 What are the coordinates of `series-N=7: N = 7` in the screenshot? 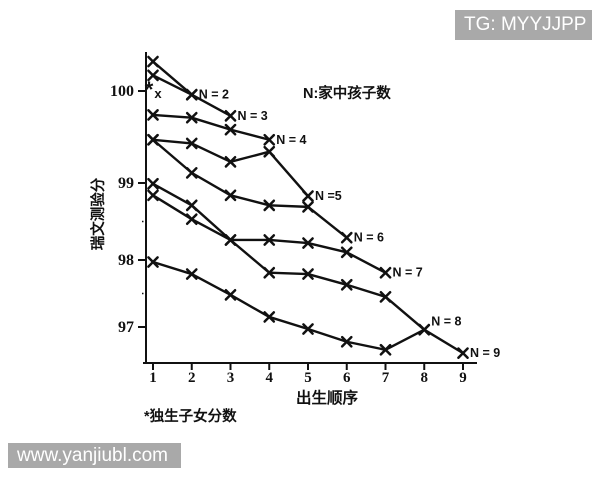 It's located at (285, 234).